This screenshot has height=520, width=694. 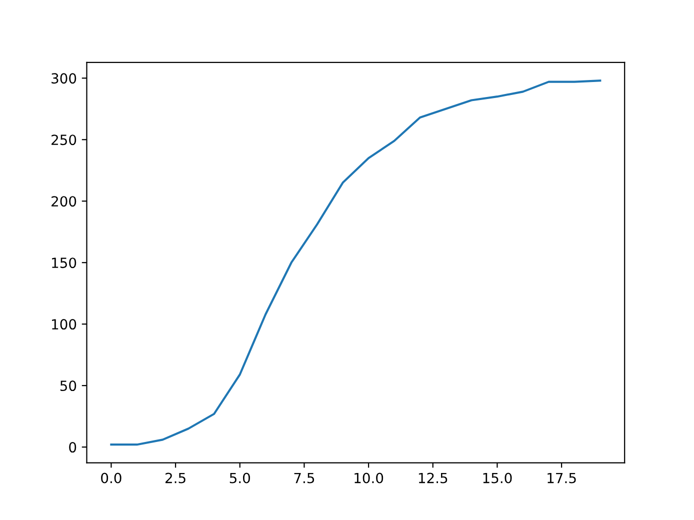 I want to click on y-tick-label: 250, so click(x=64, y=140).